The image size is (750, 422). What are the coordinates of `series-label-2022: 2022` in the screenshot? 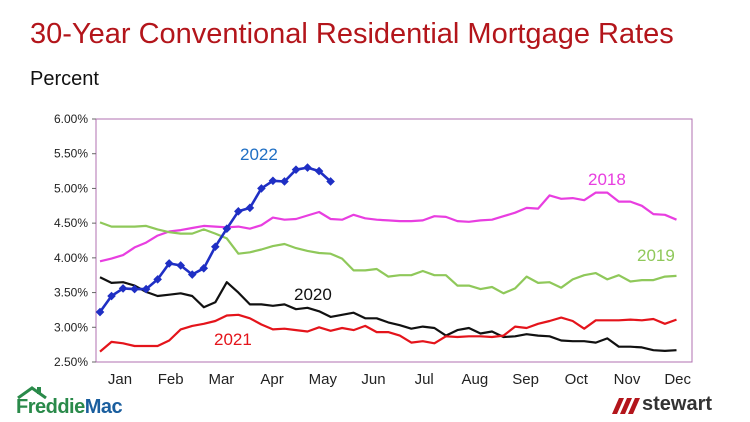 It's located at (259, 154).